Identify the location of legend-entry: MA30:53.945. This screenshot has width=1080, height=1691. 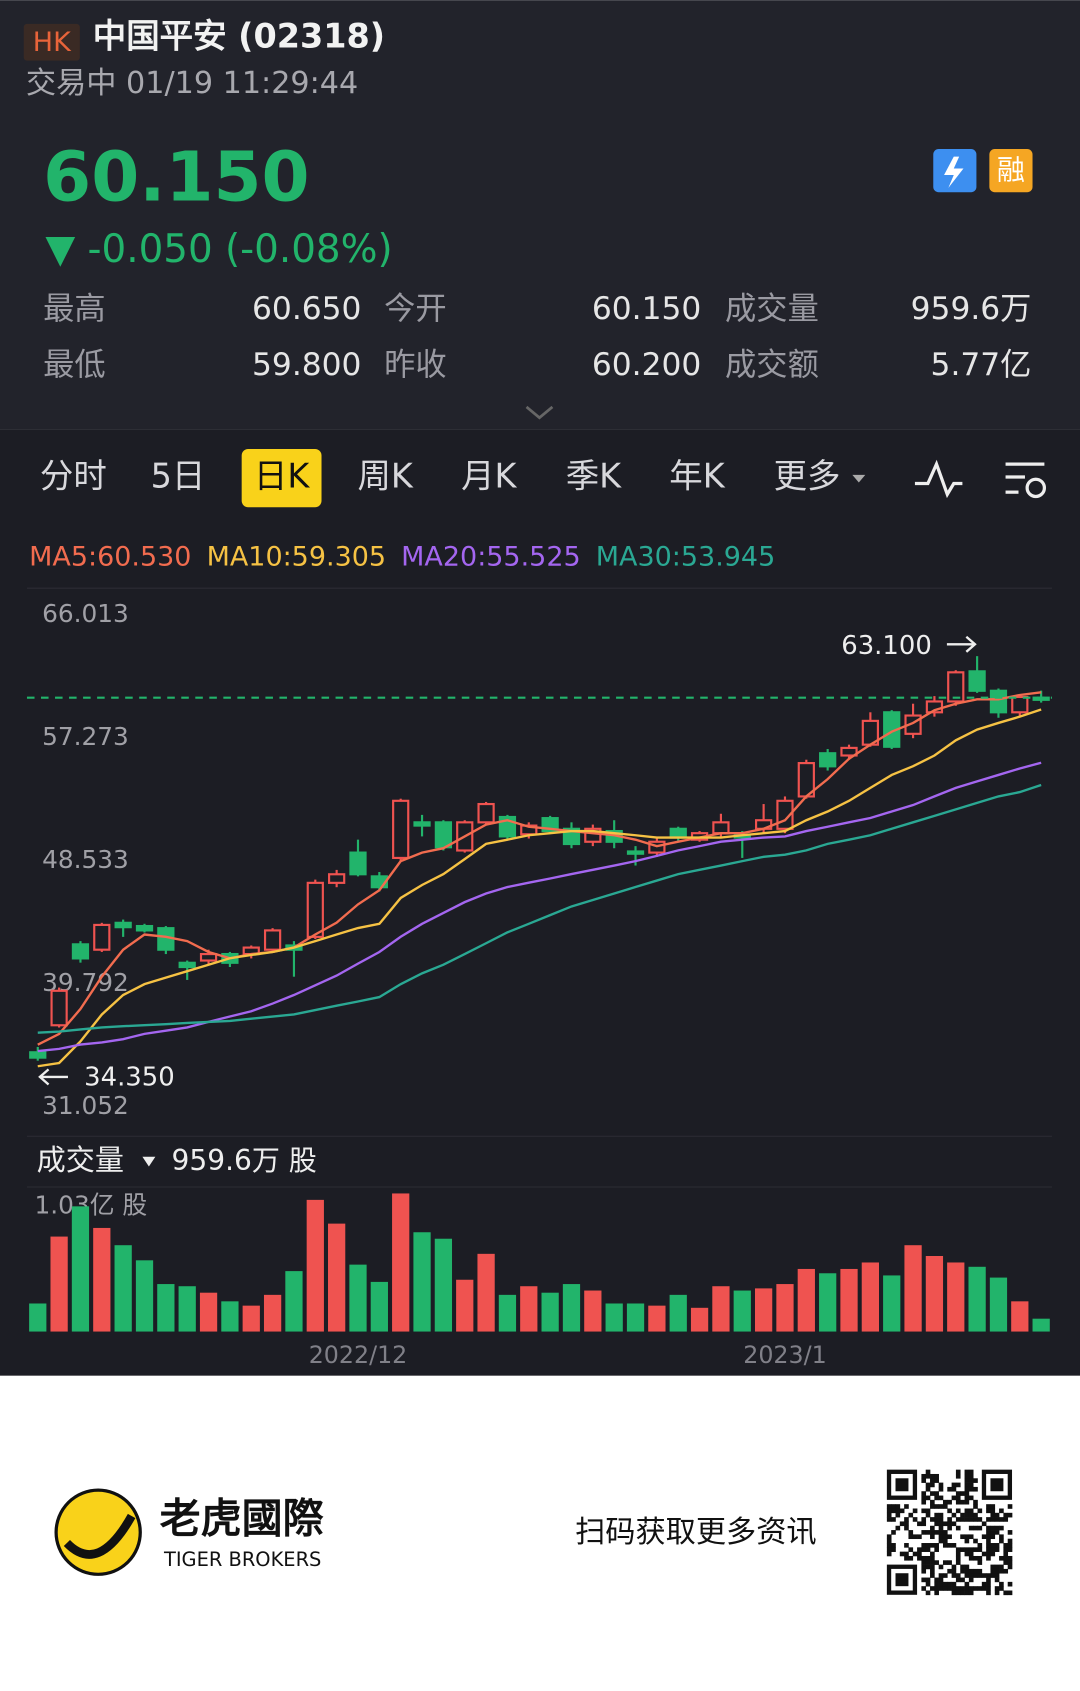
(686, 556).